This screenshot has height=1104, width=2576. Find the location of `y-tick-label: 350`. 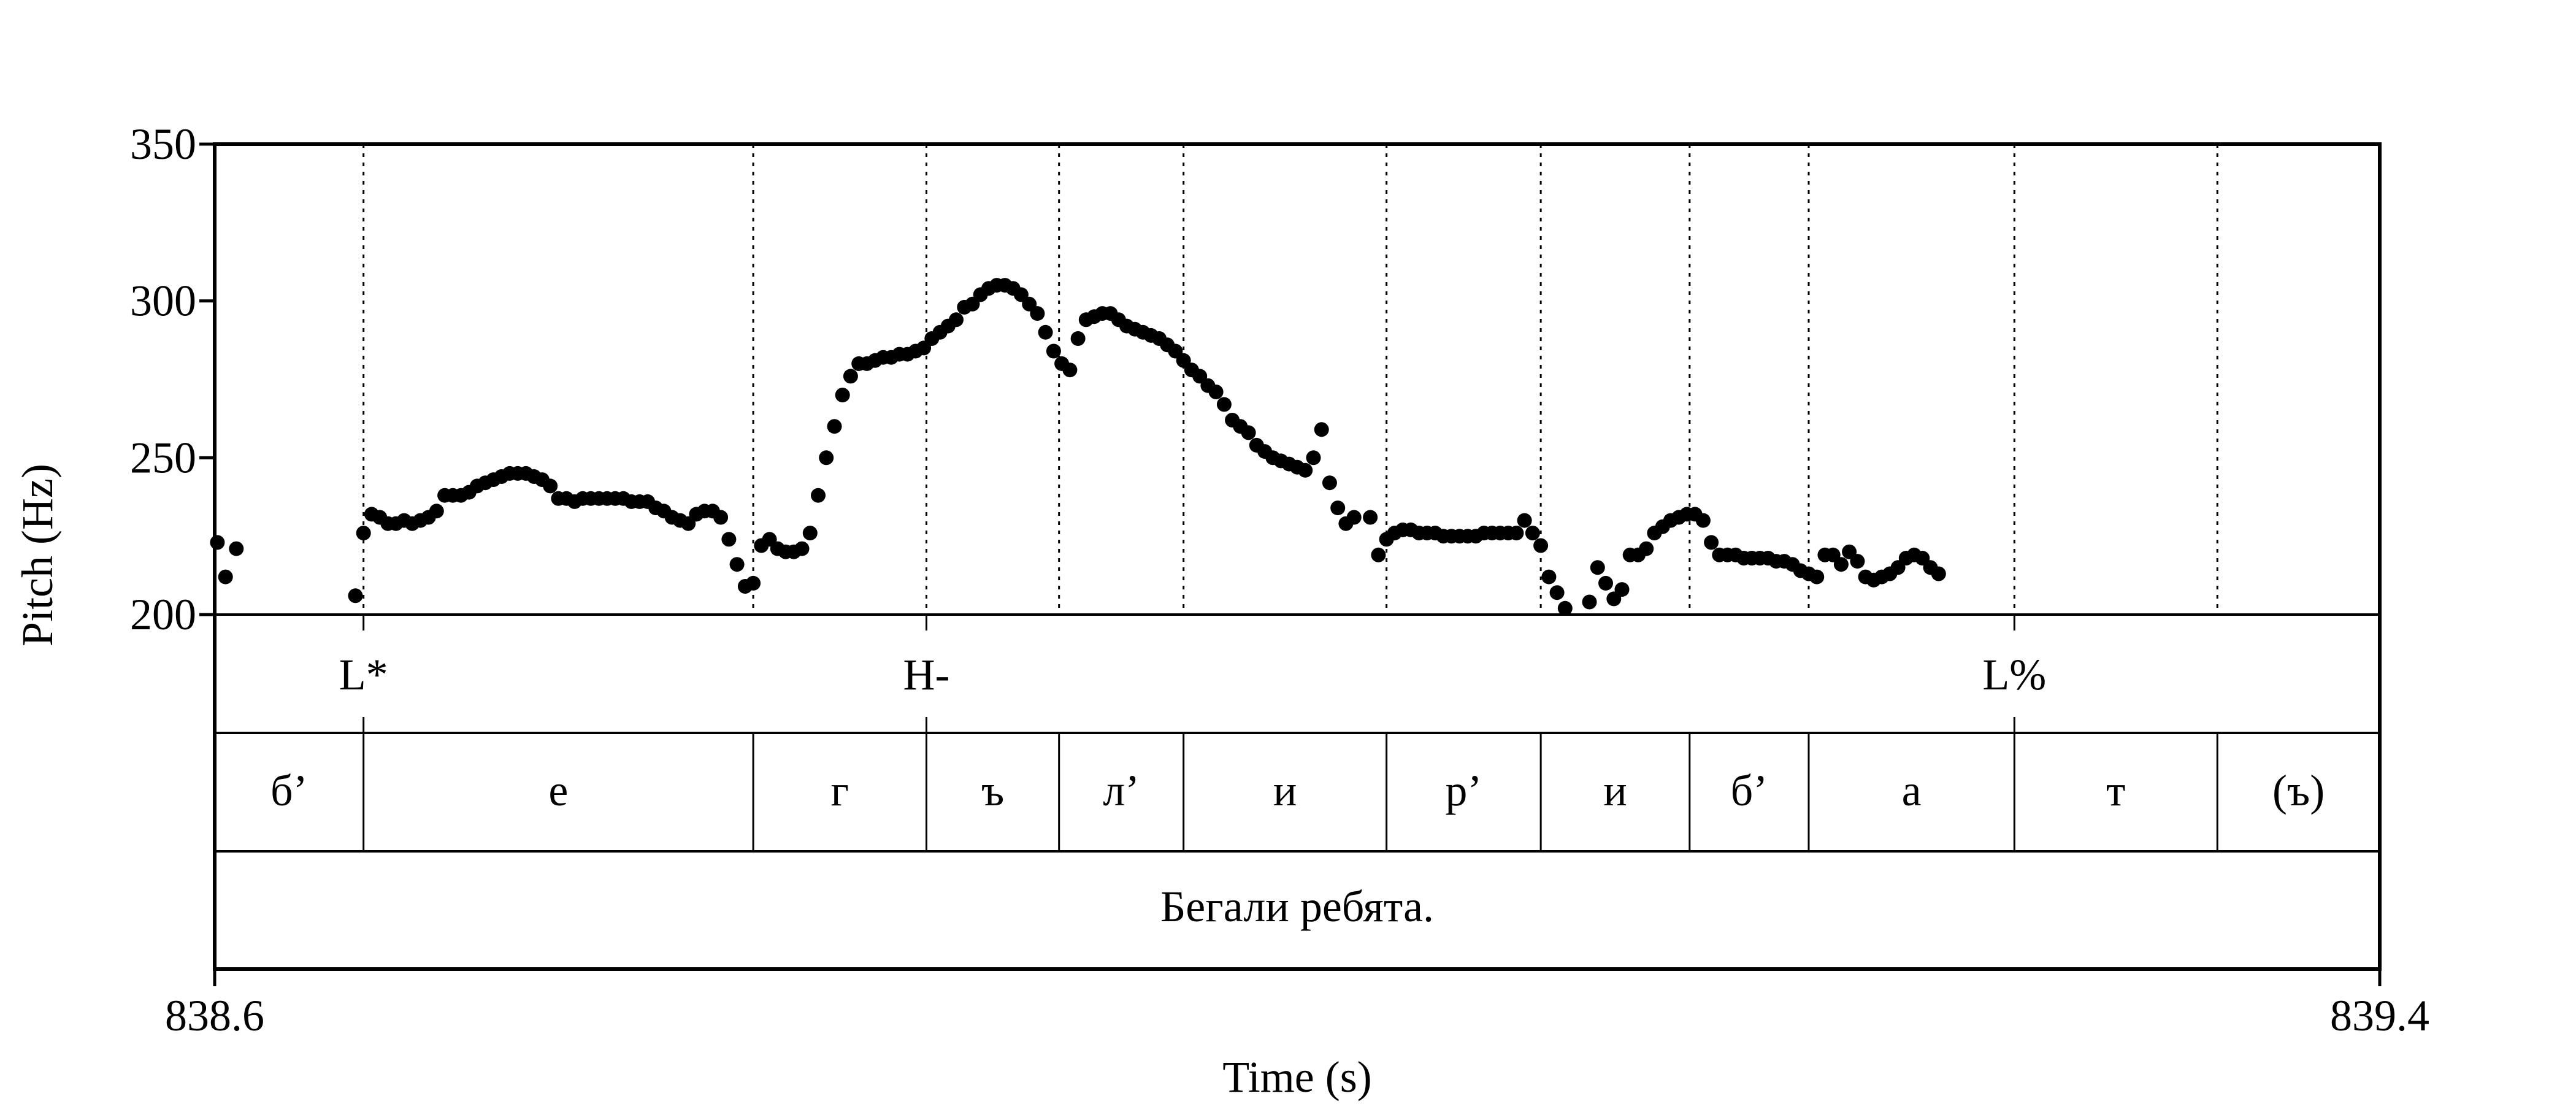

y-tick-label: 350 is located at coordinates (163, 144).